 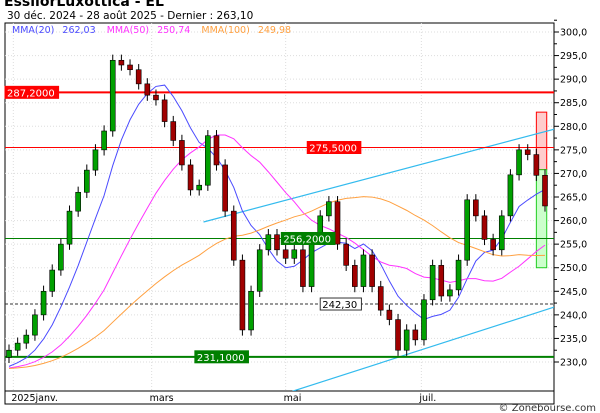 I want to click on y-tick-label: 235,0, so click(x=573, y=339).